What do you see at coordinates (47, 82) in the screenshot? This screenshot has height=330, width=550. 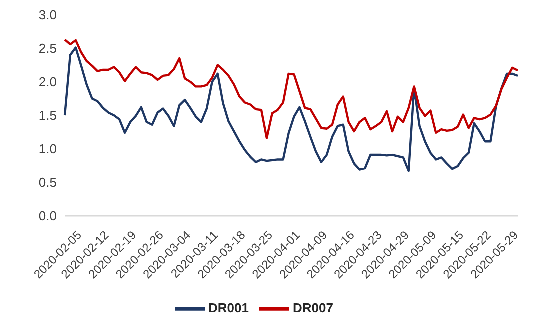 I see `y-tick-label: 2.0` at bounding box center [47, 82].